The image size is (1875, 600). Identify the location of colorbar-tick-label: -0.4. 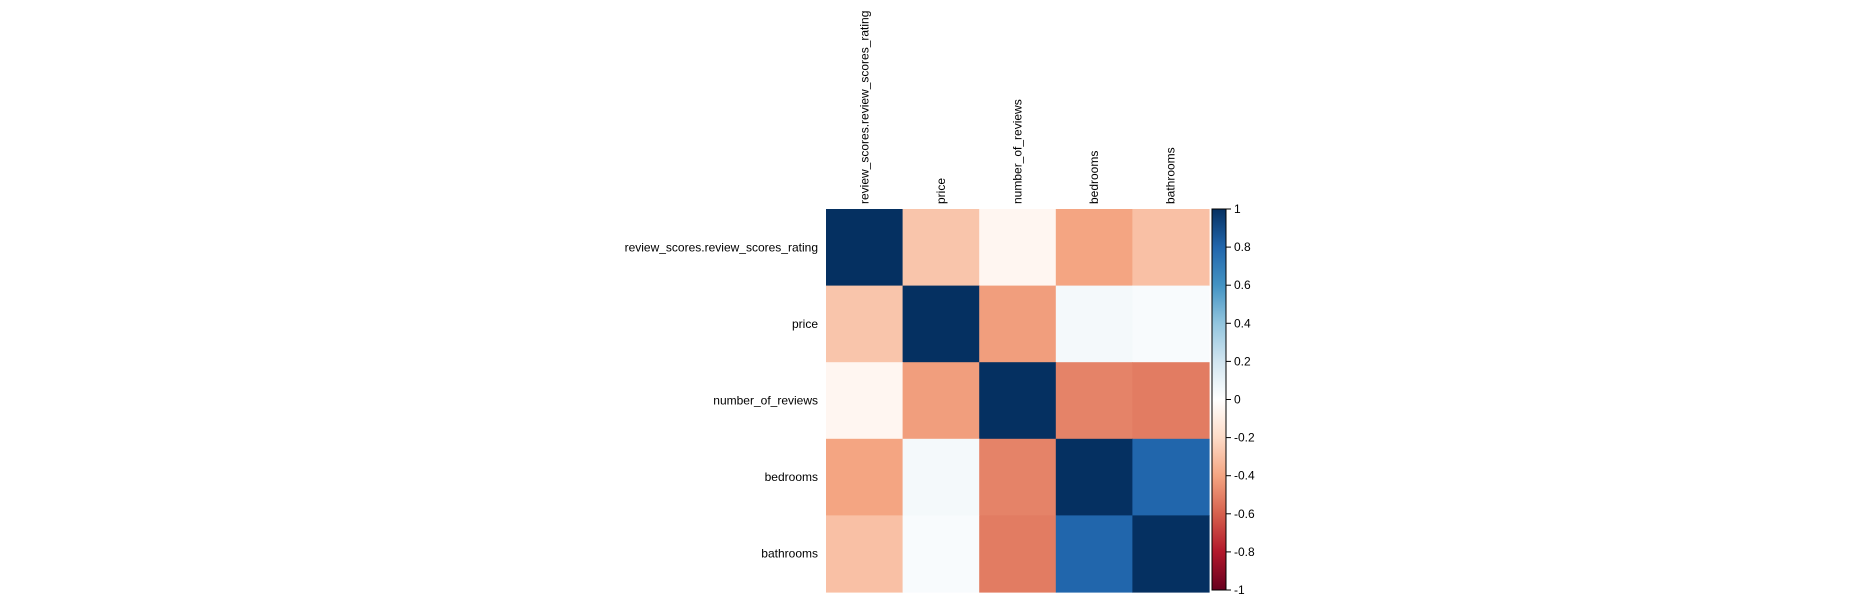
(1244, 476).